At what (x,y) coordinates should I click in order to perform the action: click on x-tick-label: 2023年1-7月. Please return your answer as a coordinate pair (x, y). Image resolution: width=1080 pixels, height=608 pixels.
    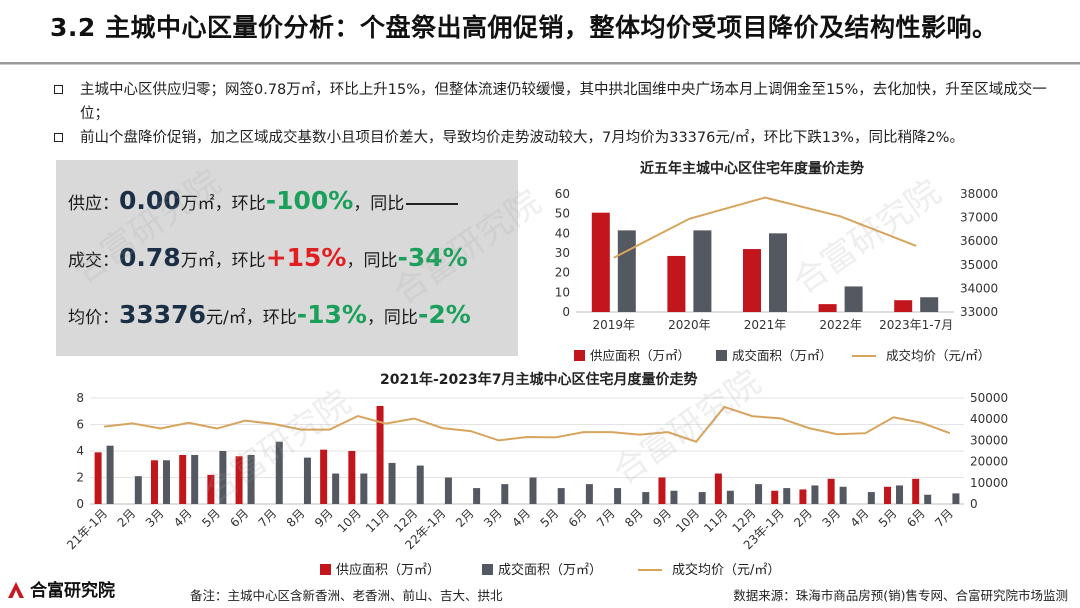
    Looking at the image, I should click on (916, 325).